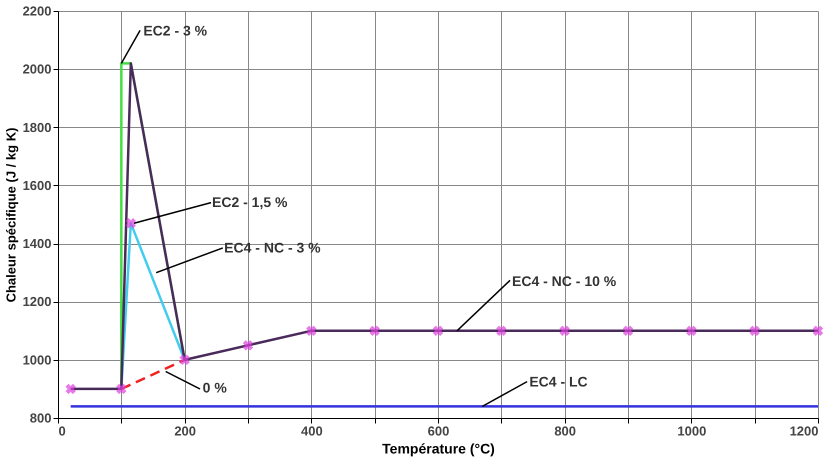 The width and height of the screenshot is (829, 461). Describe the element at coordinates (565, 431) in the screenshot. I see `x-tick-label: 800` at that location.